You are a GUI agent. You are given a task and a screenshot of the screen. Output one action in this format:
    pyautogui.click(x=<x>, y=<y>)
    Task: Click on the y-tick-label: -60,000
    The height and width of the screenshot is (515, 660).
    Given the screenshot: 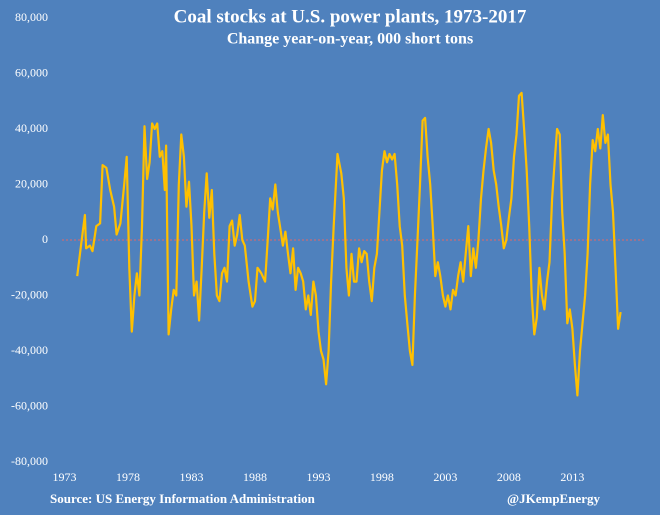 What is the action you would take?
    pyautogui.click(x=29, y=405)
    